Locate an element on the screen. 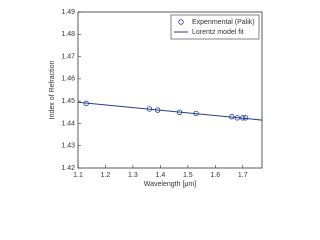  y-tick-label: 1.46 is located at coordinates (68, 79).